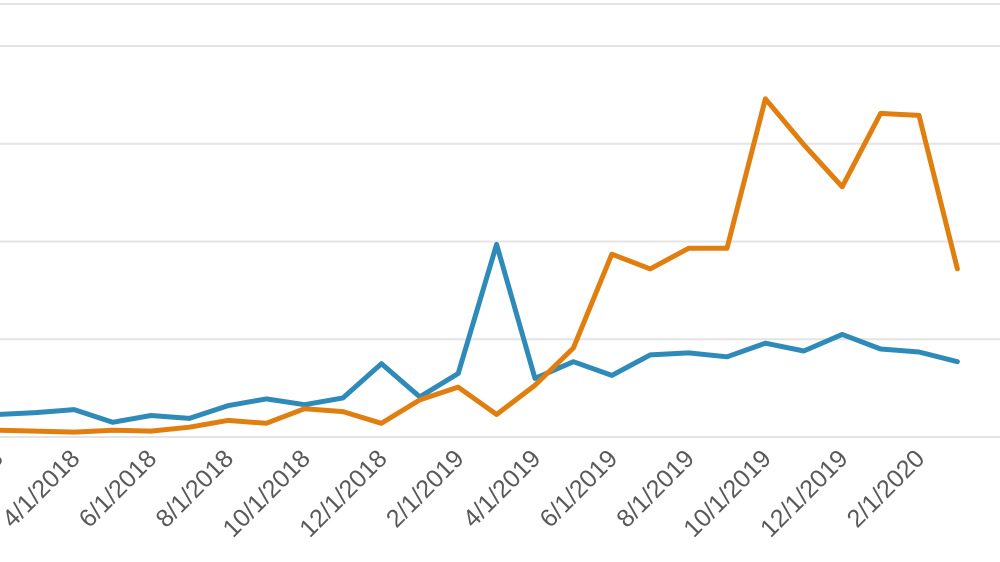 The image size is (1000, 562). Describe the element at coordinates (886, 488) in the screenshot. I see `x-tick-label: 2/1/2020` at that location.